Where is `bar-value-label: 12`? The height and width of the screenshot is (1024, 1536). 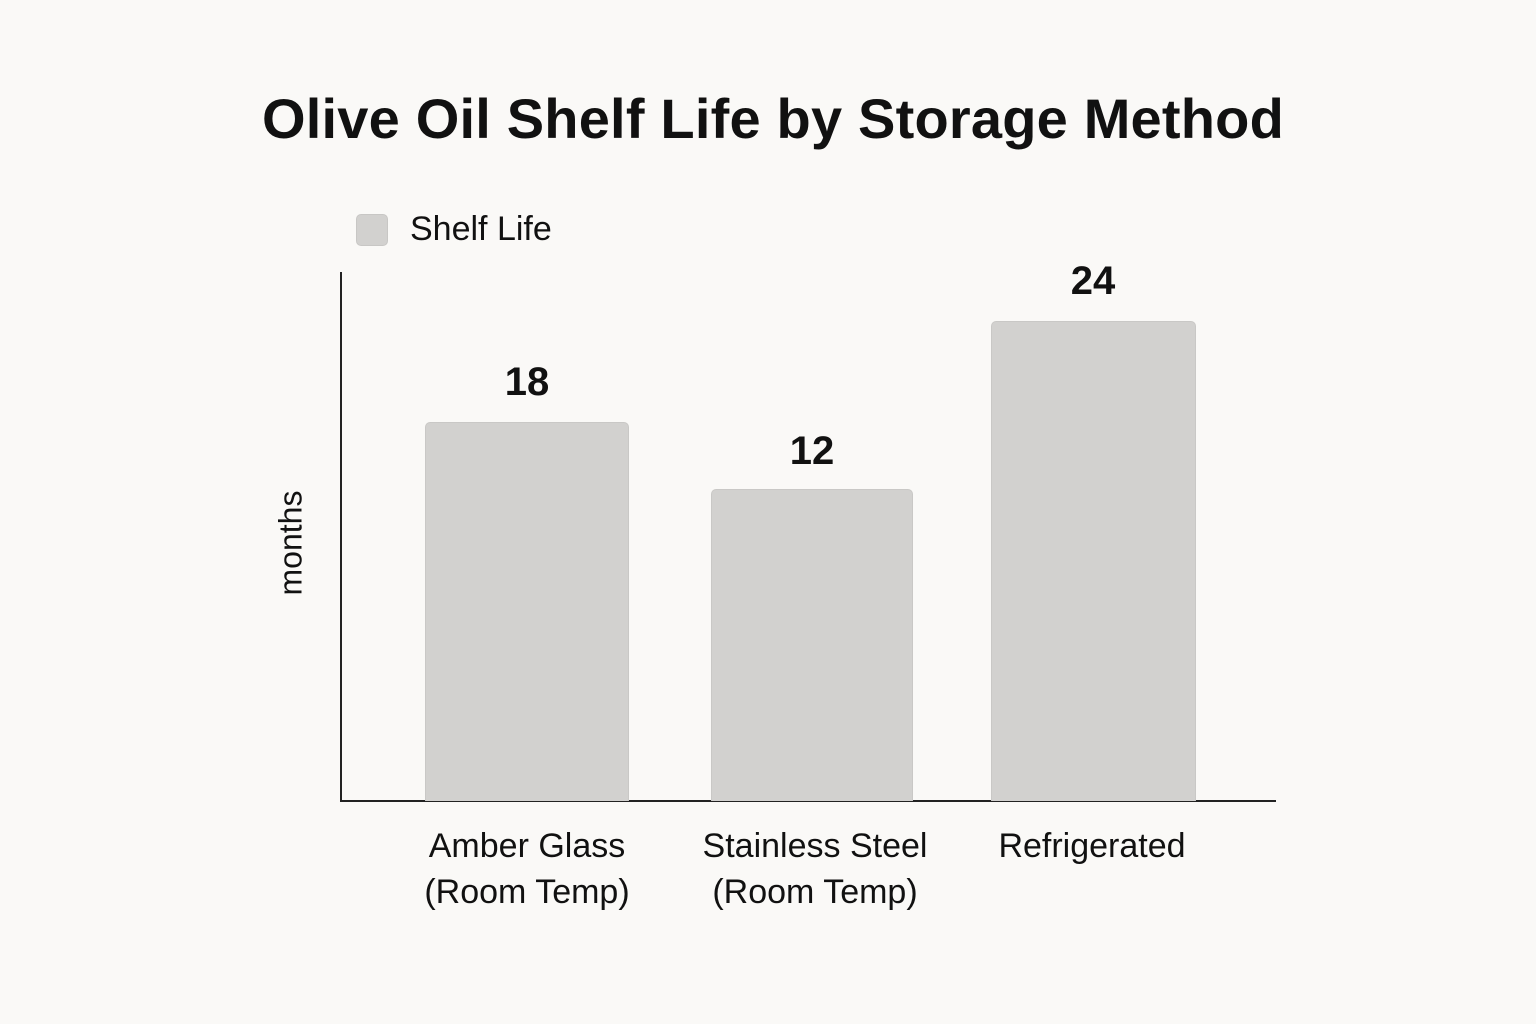 bar-value-label: 12 is located at coordinates (812, 451).